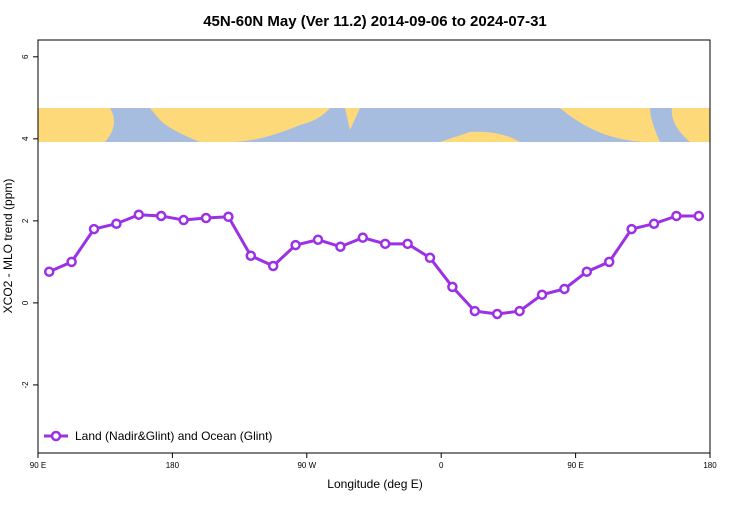 Image resolution: width=750 pixels, height=505 pixels. Describe the element at coordinates (56, 436) in the screenshot. I see `legend-marker` at that location.